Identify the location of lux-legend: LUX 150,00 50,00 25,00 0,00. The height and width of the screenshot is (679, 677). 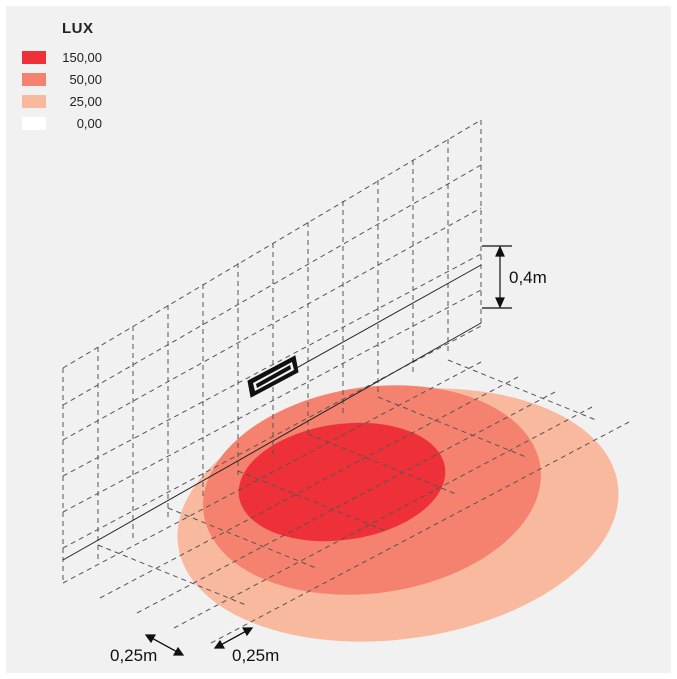
(82, 77).